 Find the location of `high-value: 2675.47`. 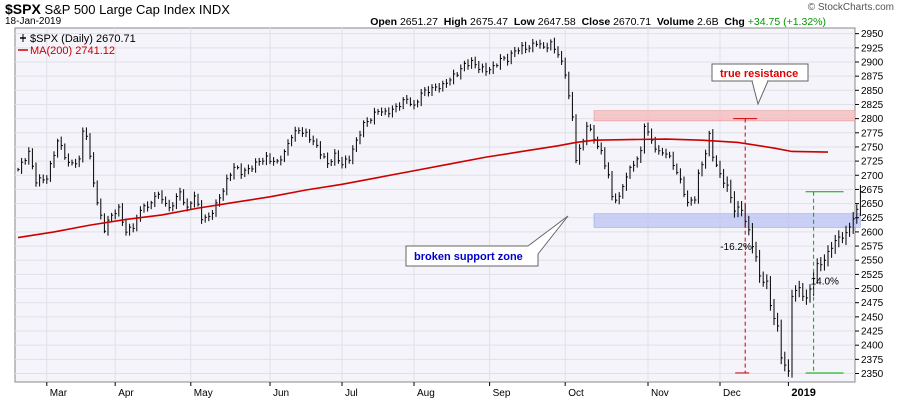

high-value: 2675.47 is located at coordinates (489, 22).